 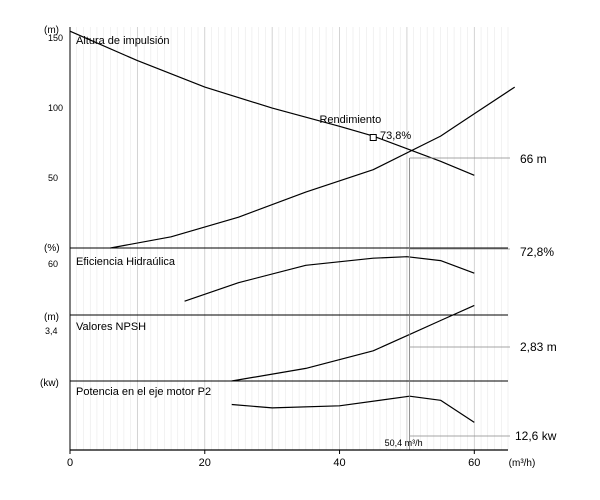 I want to click on panel-title-power: Potencia en el eje motor P2, so click(x=143, y=392).